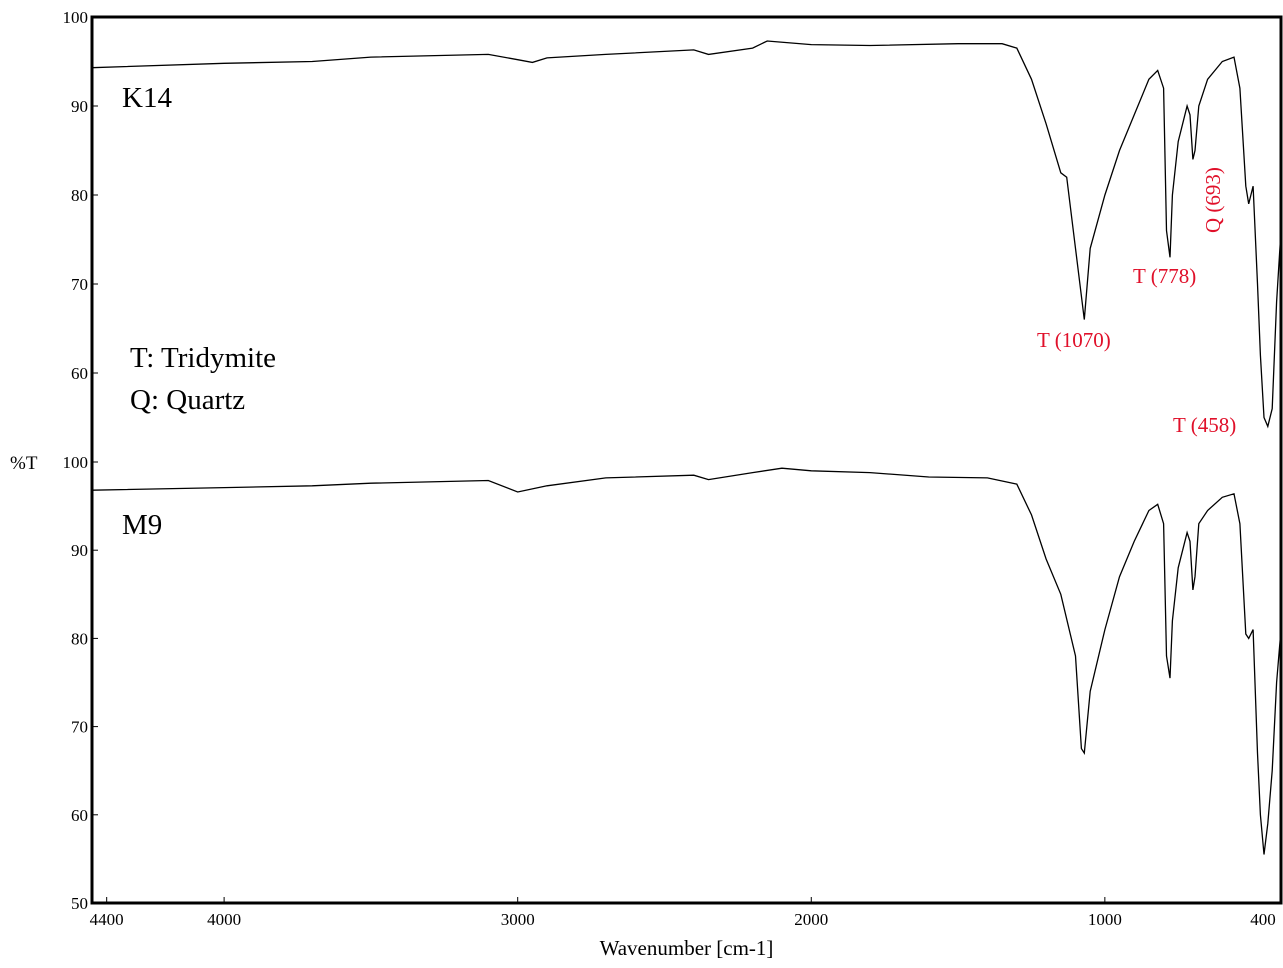 This screenshot has height=968, width=1283. Describe the element at coordinates (518, 919) in the screenshot. I see `x-tick-label: 3000` at that location.